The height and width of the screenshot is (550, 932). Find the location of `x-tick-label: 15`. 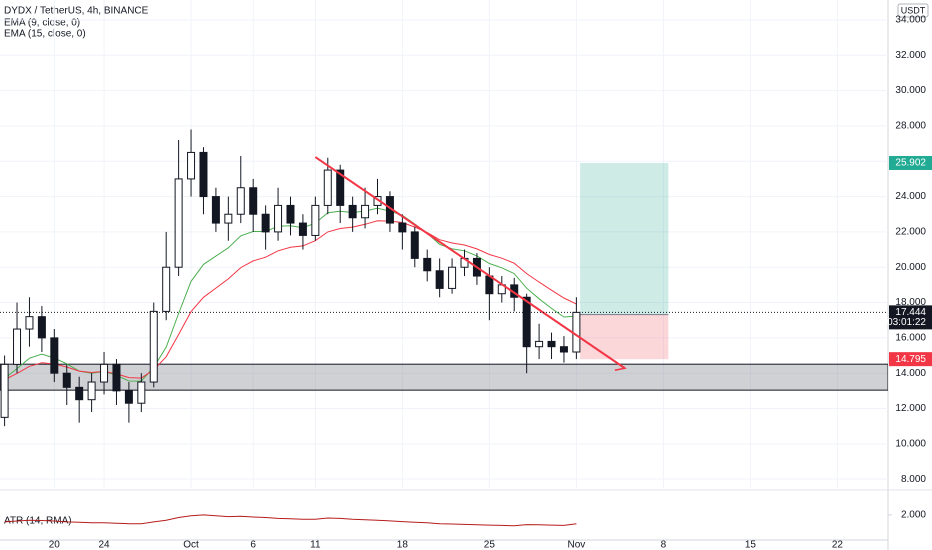

x-tick-label: 15 is located at coordinates (751, 545).